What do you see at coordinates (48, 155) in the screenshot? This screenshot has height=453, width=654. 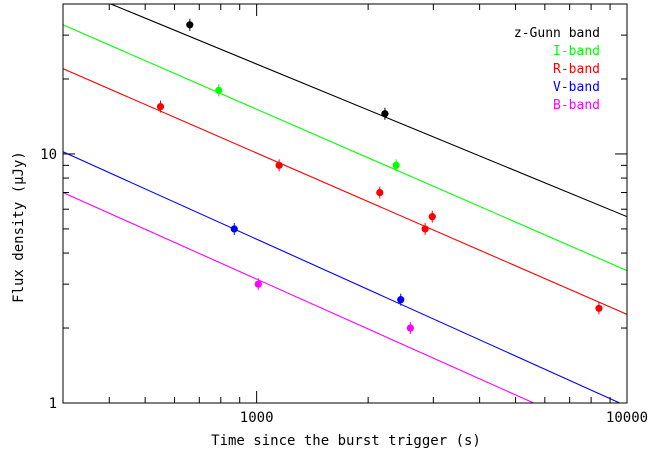 I see `y-tick-label: 10` at bounding box center [48, 155].